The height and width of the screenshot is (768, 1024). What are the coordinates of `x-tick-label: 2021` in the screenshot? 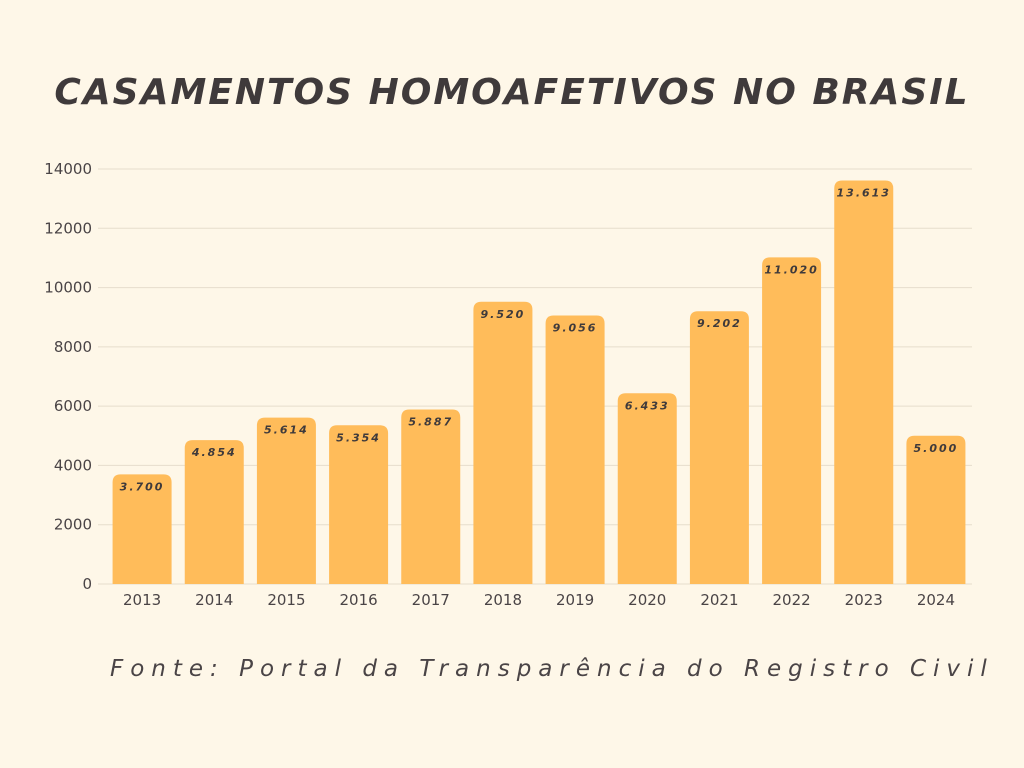 It's located at (719, 600).